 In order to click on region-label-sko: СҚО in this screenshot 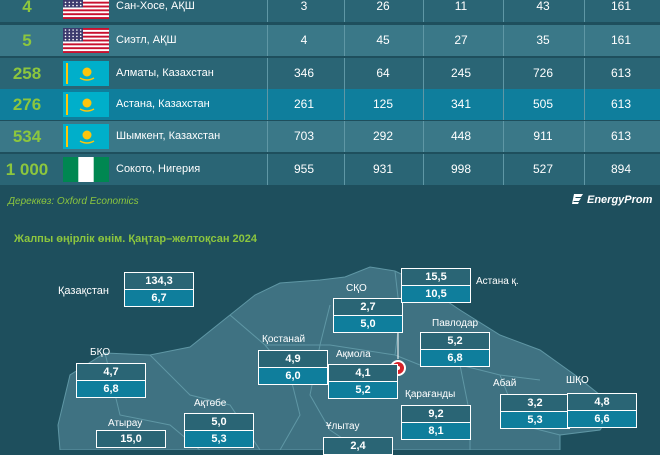, I will do `click(356, 288)`.